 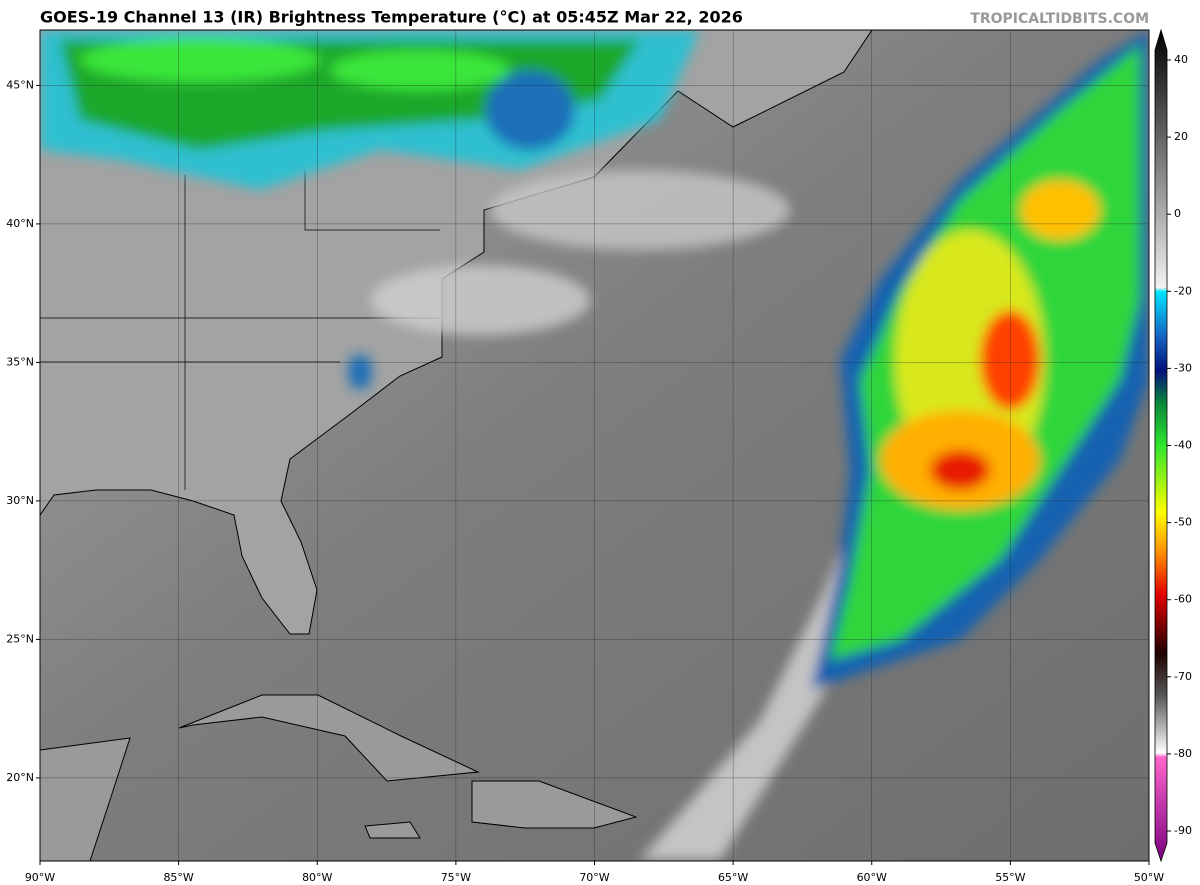 What do you see at coordinates (1183, 445) in the screenshot?
I see `colorbar-tick-label: -40` at bounding box center [1183, 445].